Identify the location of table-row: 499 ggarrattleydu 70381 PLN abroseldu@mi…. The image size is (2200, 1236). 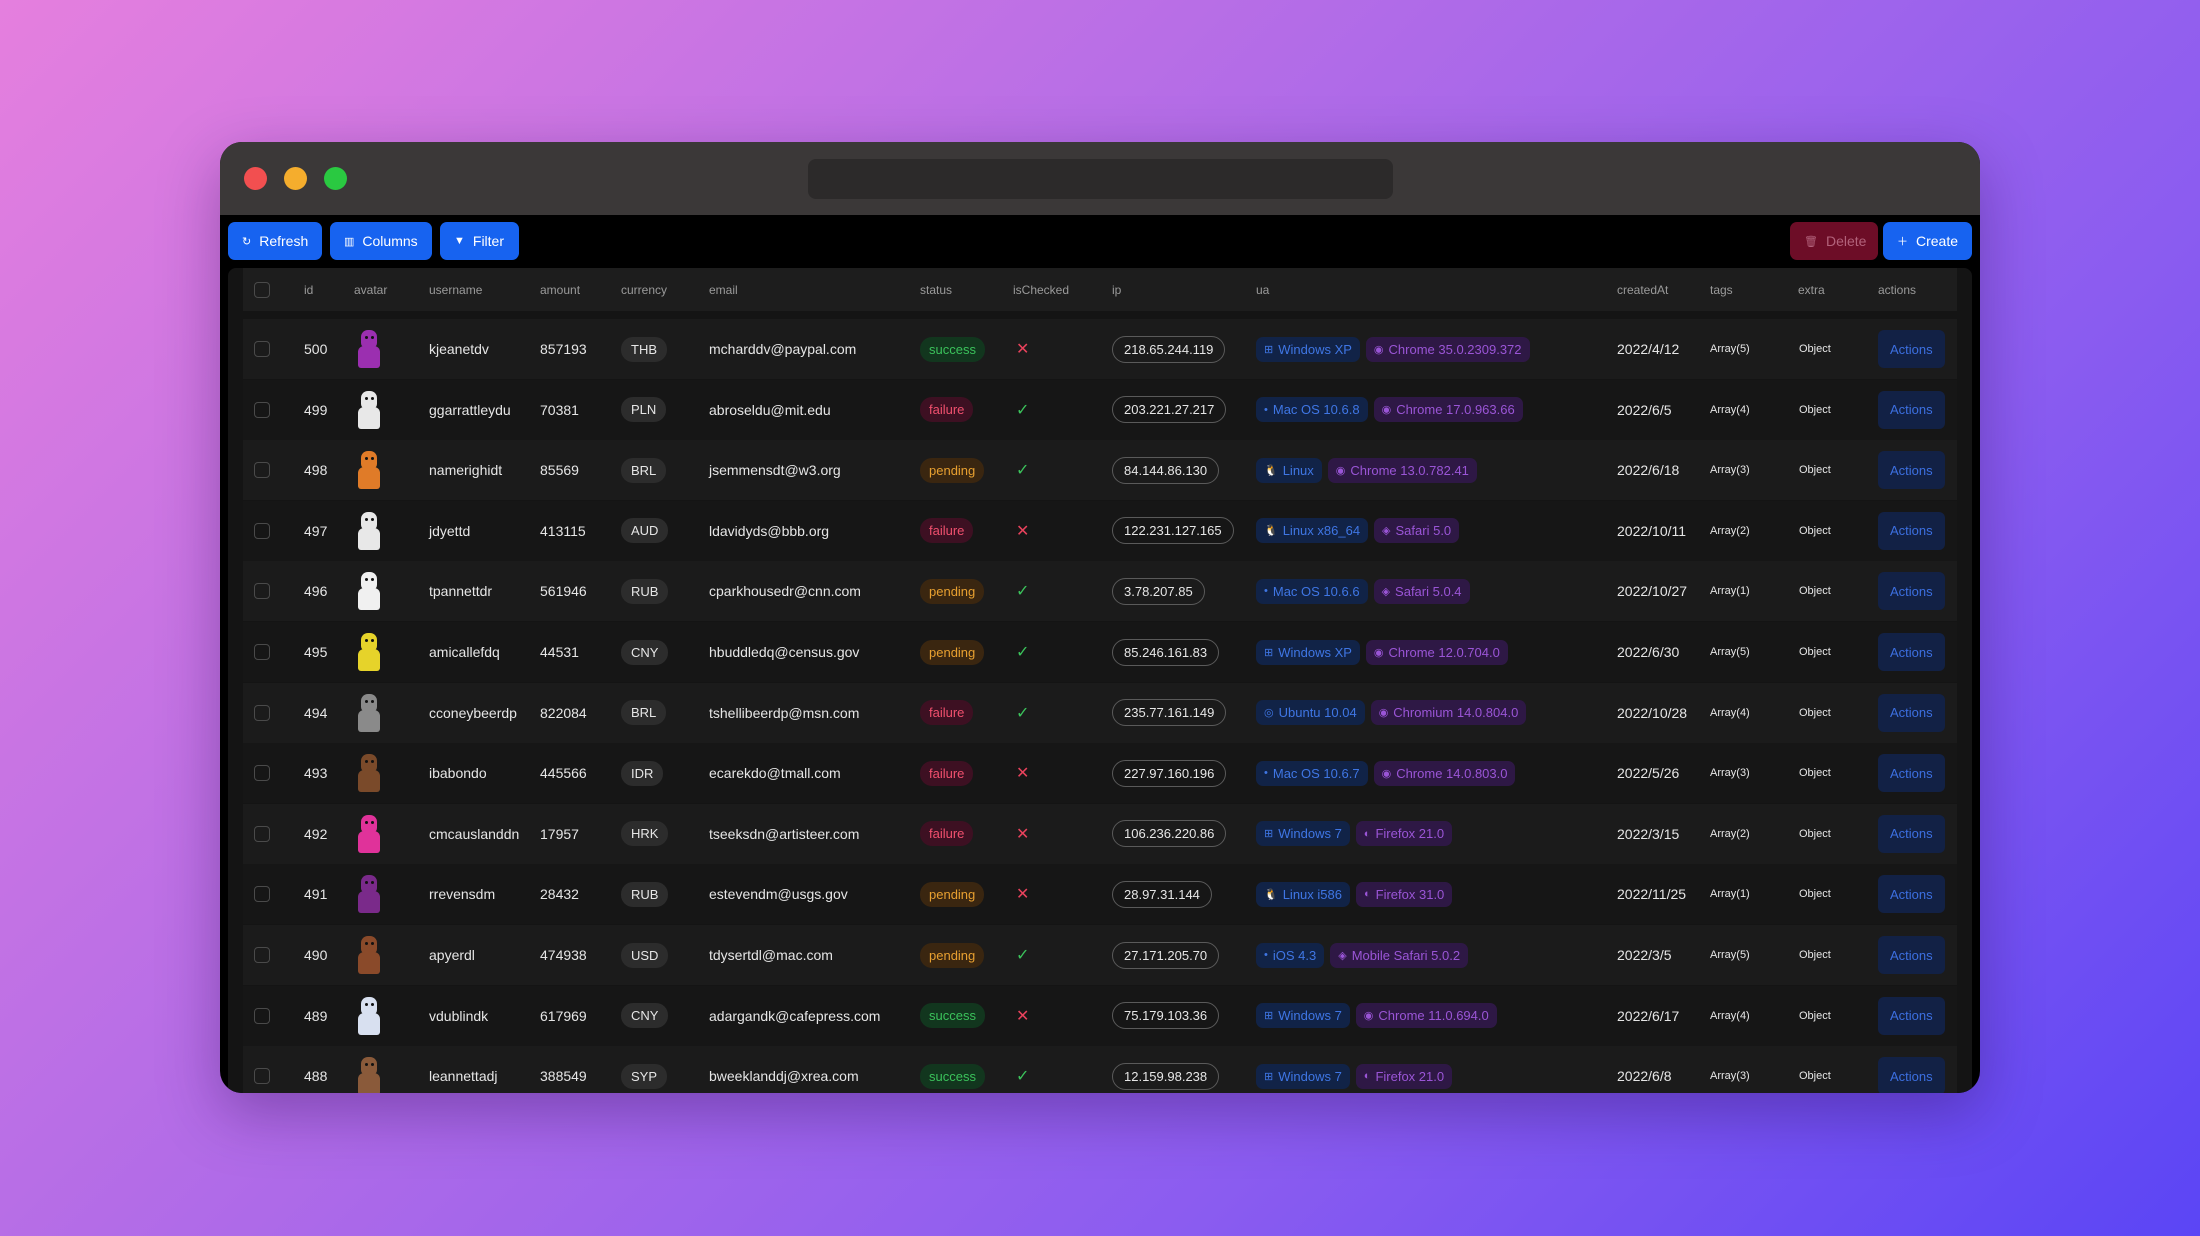
(1100, 409).